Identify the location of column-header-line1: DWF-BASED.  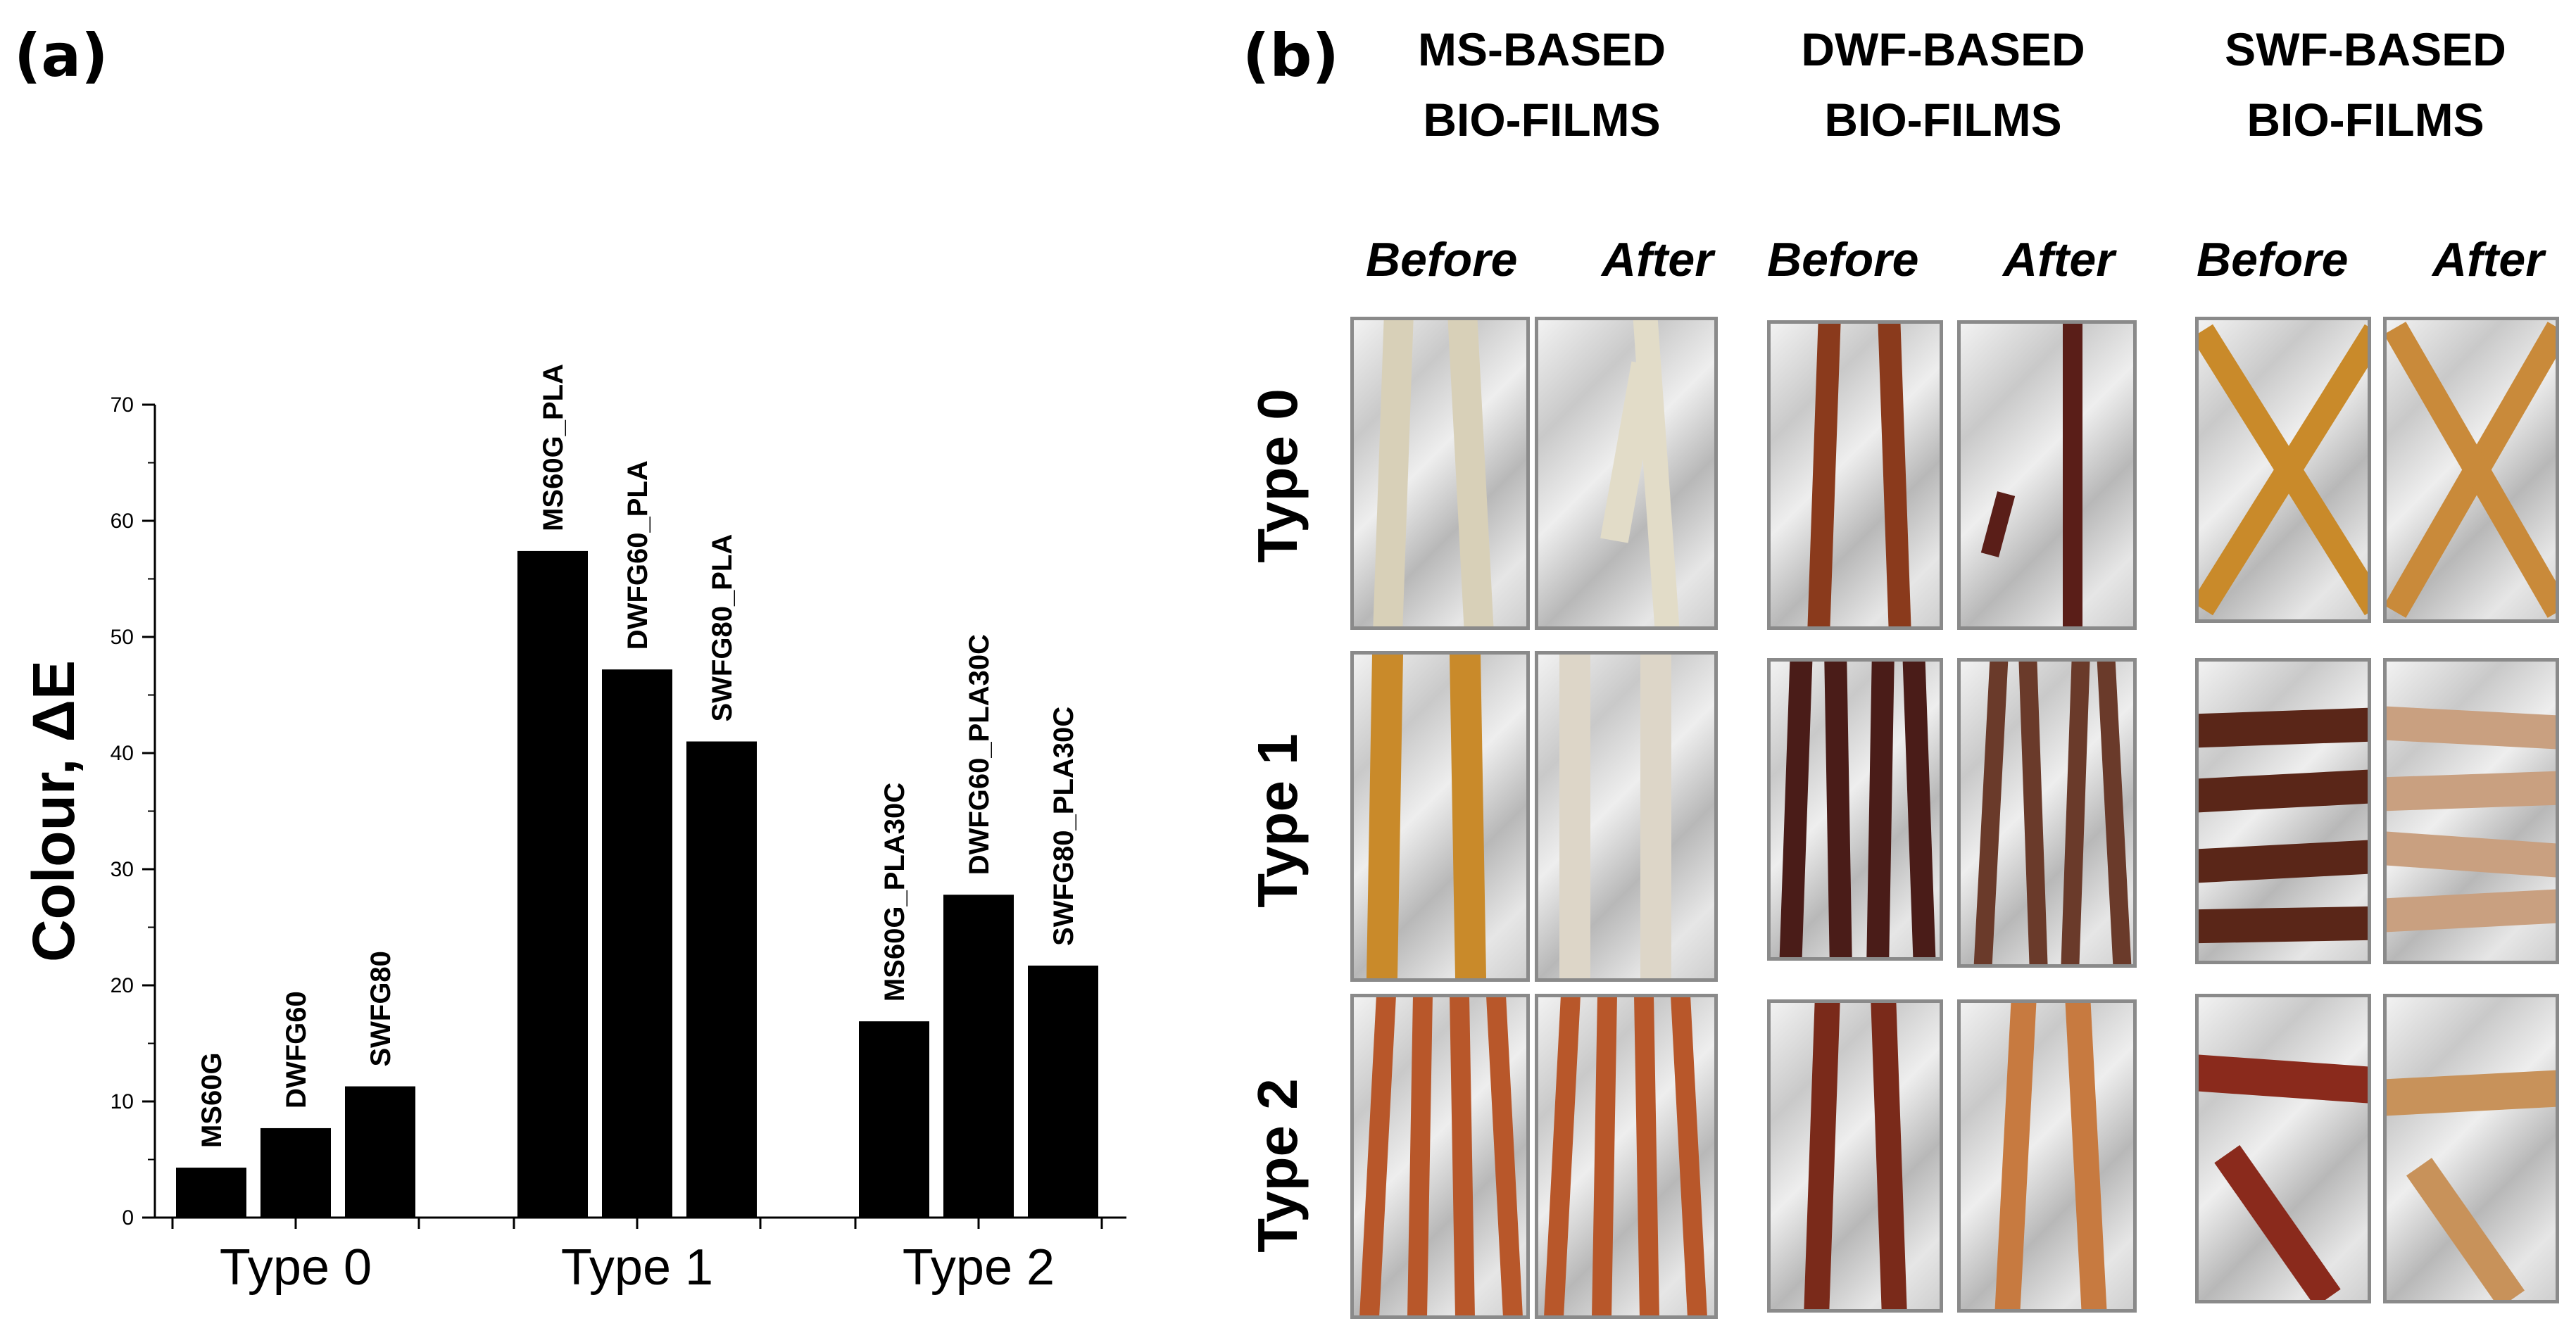
(1943, 49).